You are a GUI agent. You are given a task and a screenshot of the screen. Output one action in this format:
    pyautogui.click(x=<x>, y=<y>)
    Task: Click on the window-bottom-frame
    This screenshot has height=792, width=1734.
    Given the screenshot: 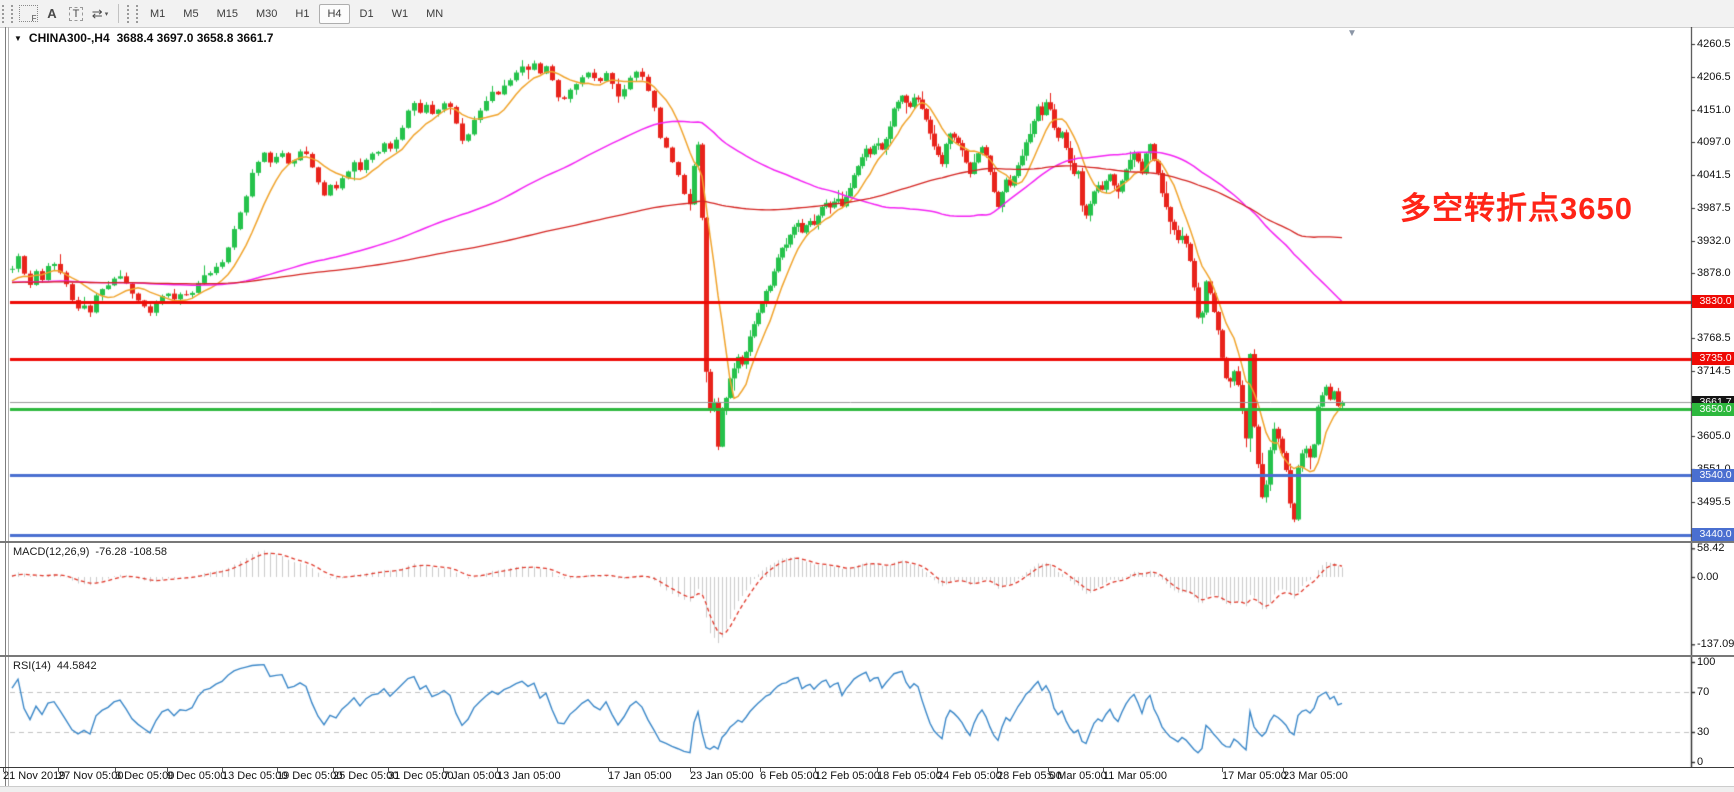 What is the action you would take?
    pyautogui.click(x=867, y=789)
    